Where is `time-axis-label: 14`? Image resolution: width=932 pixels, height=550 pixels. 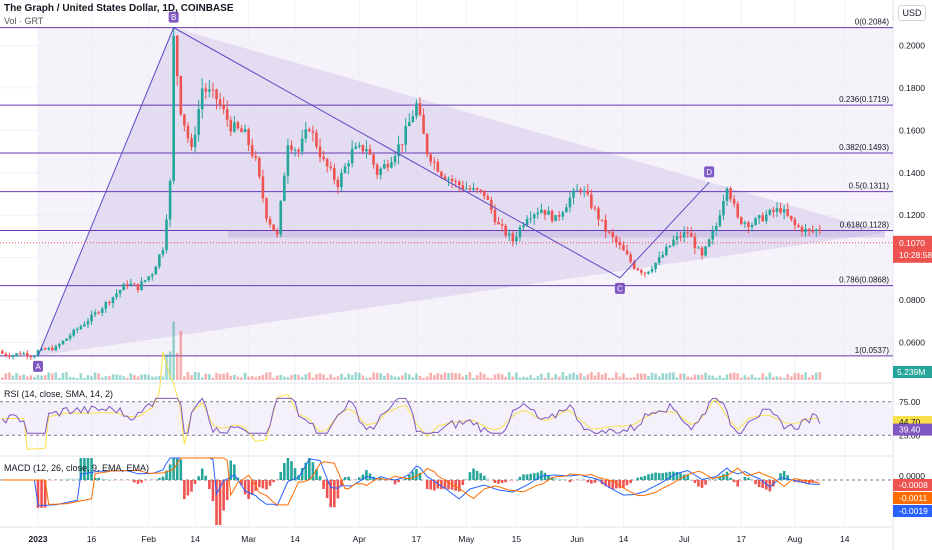
time-axis-label: 14 is located at coordinates (195, 539).